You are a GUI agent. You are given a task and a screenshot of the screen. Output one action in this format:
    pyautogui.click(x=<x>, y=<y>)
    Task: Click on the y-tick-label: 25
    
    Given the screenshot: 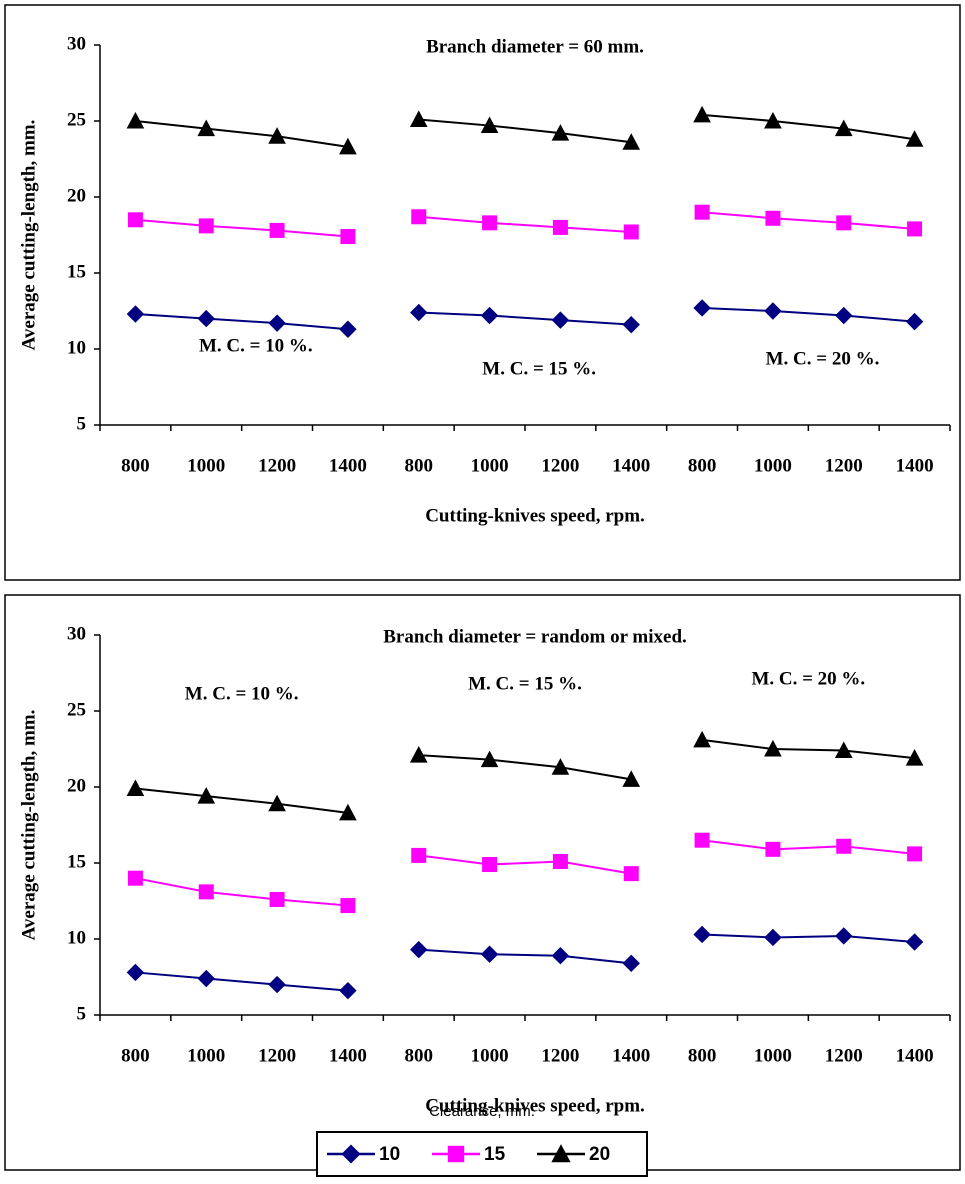 What is the action you would take?
    pyautogui.click(x=76, y=119)
    